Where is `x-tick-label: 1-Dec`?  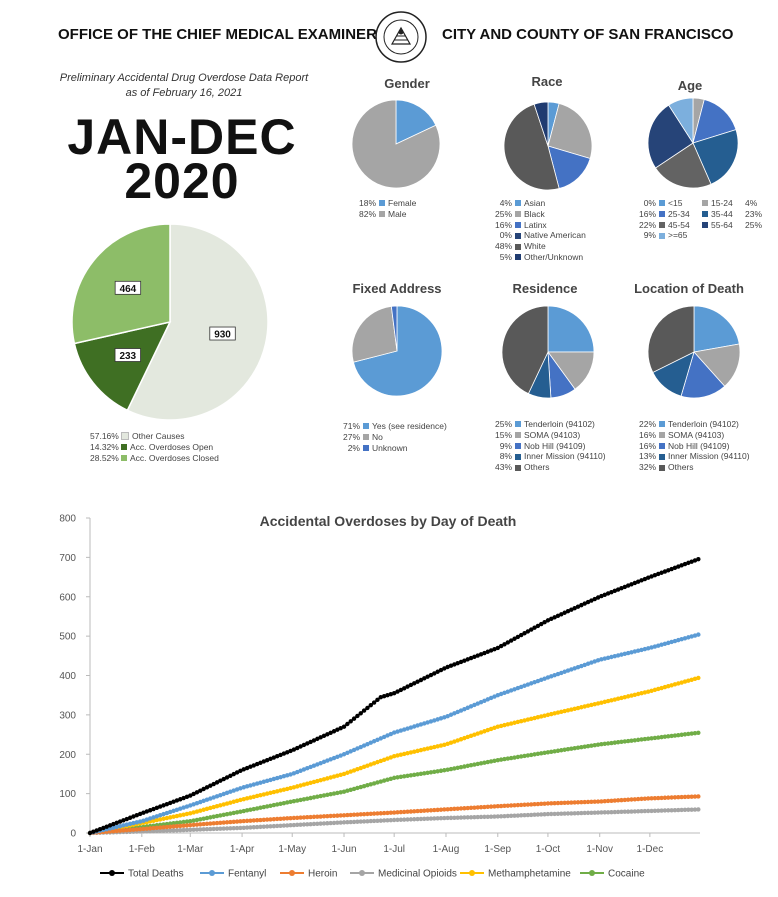
x-tick-label: 1-Dec is located at coordinates (650, 849).